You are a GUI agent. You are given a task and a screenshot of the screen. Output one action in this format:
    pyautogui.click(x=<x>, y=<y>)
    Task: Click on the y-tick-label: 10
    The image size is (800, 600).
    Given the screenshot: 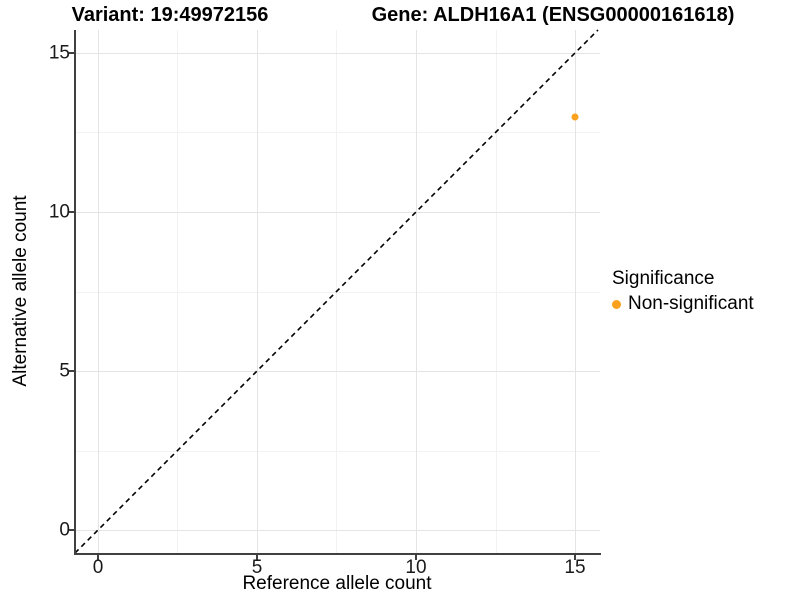 What is the action you would take?
    pyautogui.click(x=59, y=212)
    